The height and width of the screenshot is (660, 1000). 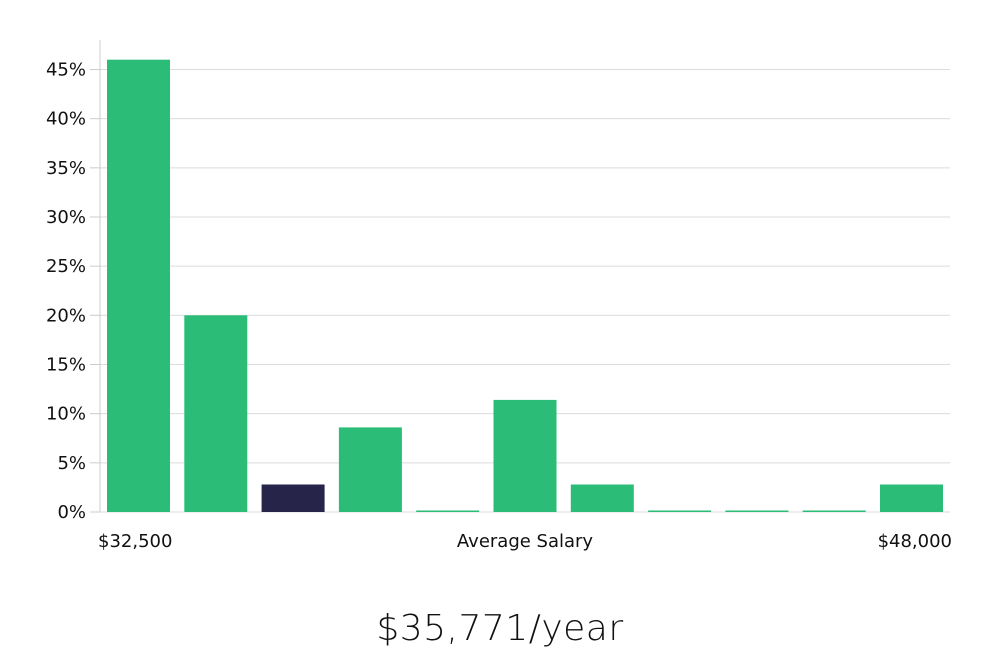 What do you see at coordinates (66, 119) in the screenshot?
I see `y-tick-label: 40%` at bounding box center [66, 119].